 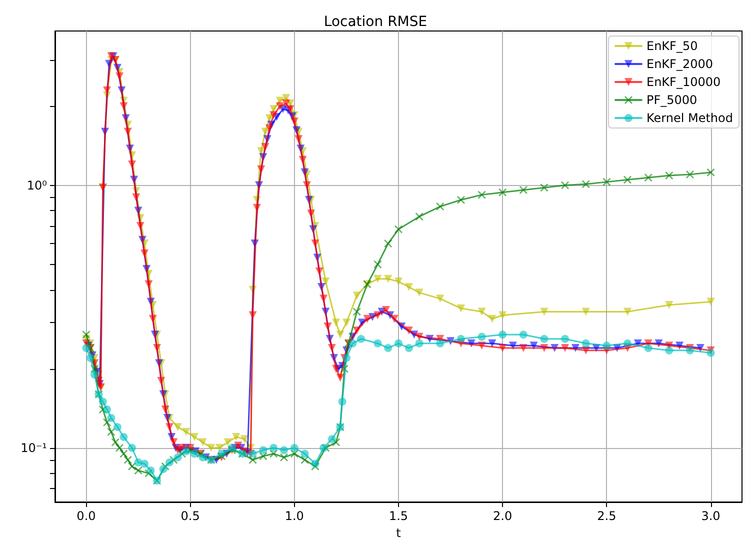 What do you see at coordinates (690, 118) in the screenshot?
I see `legend-label: Kernel Method` at bounding box center [690, 118].